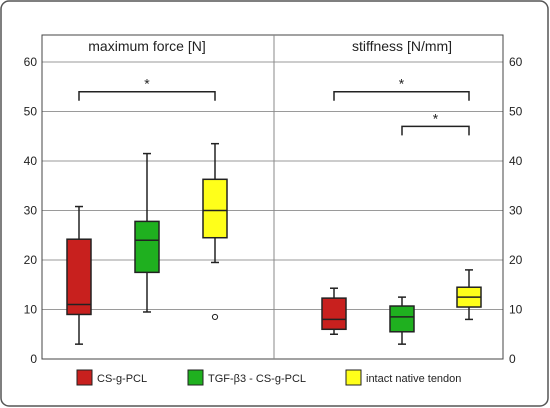 The image size is (550, 408). Describe the element at coordinates (257, 379) in the screenshot. I see `legend-label: TGF-β3 - CS-g-PCL` at that location.